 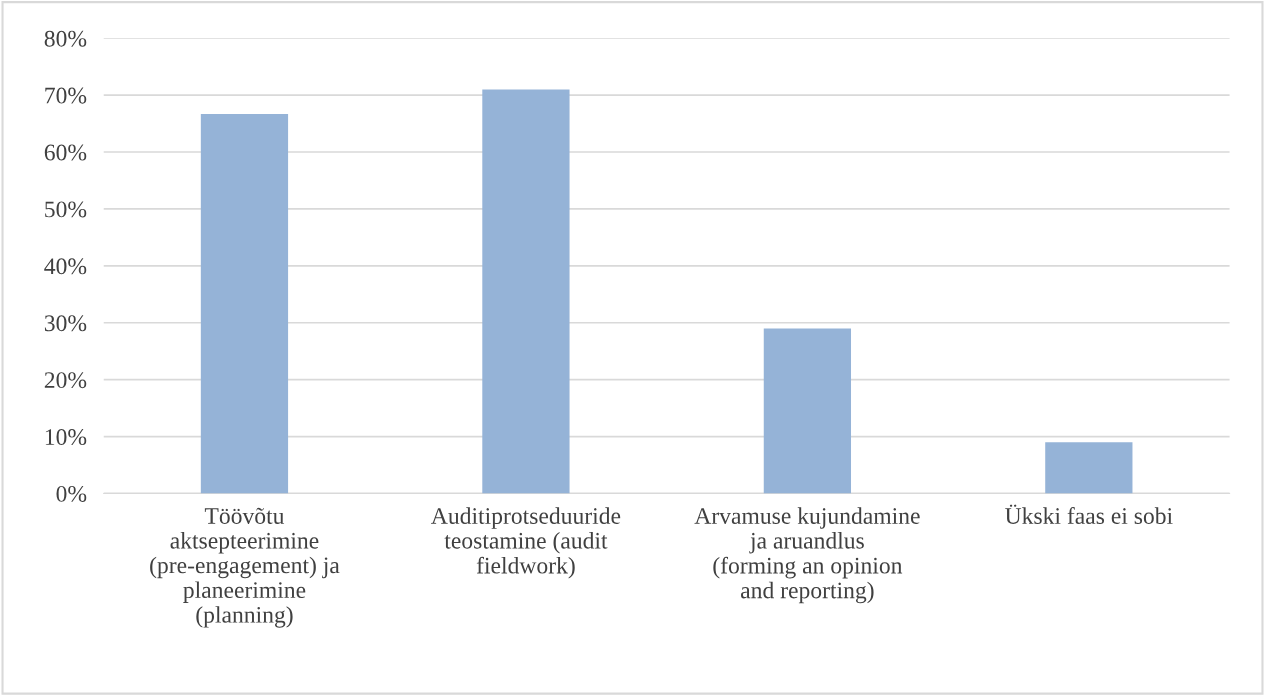 I want to click on x-tick-label: Arvamuse kujundamine ja aruandlus (forming an opinion and reporting), so click(x=807, y=555).